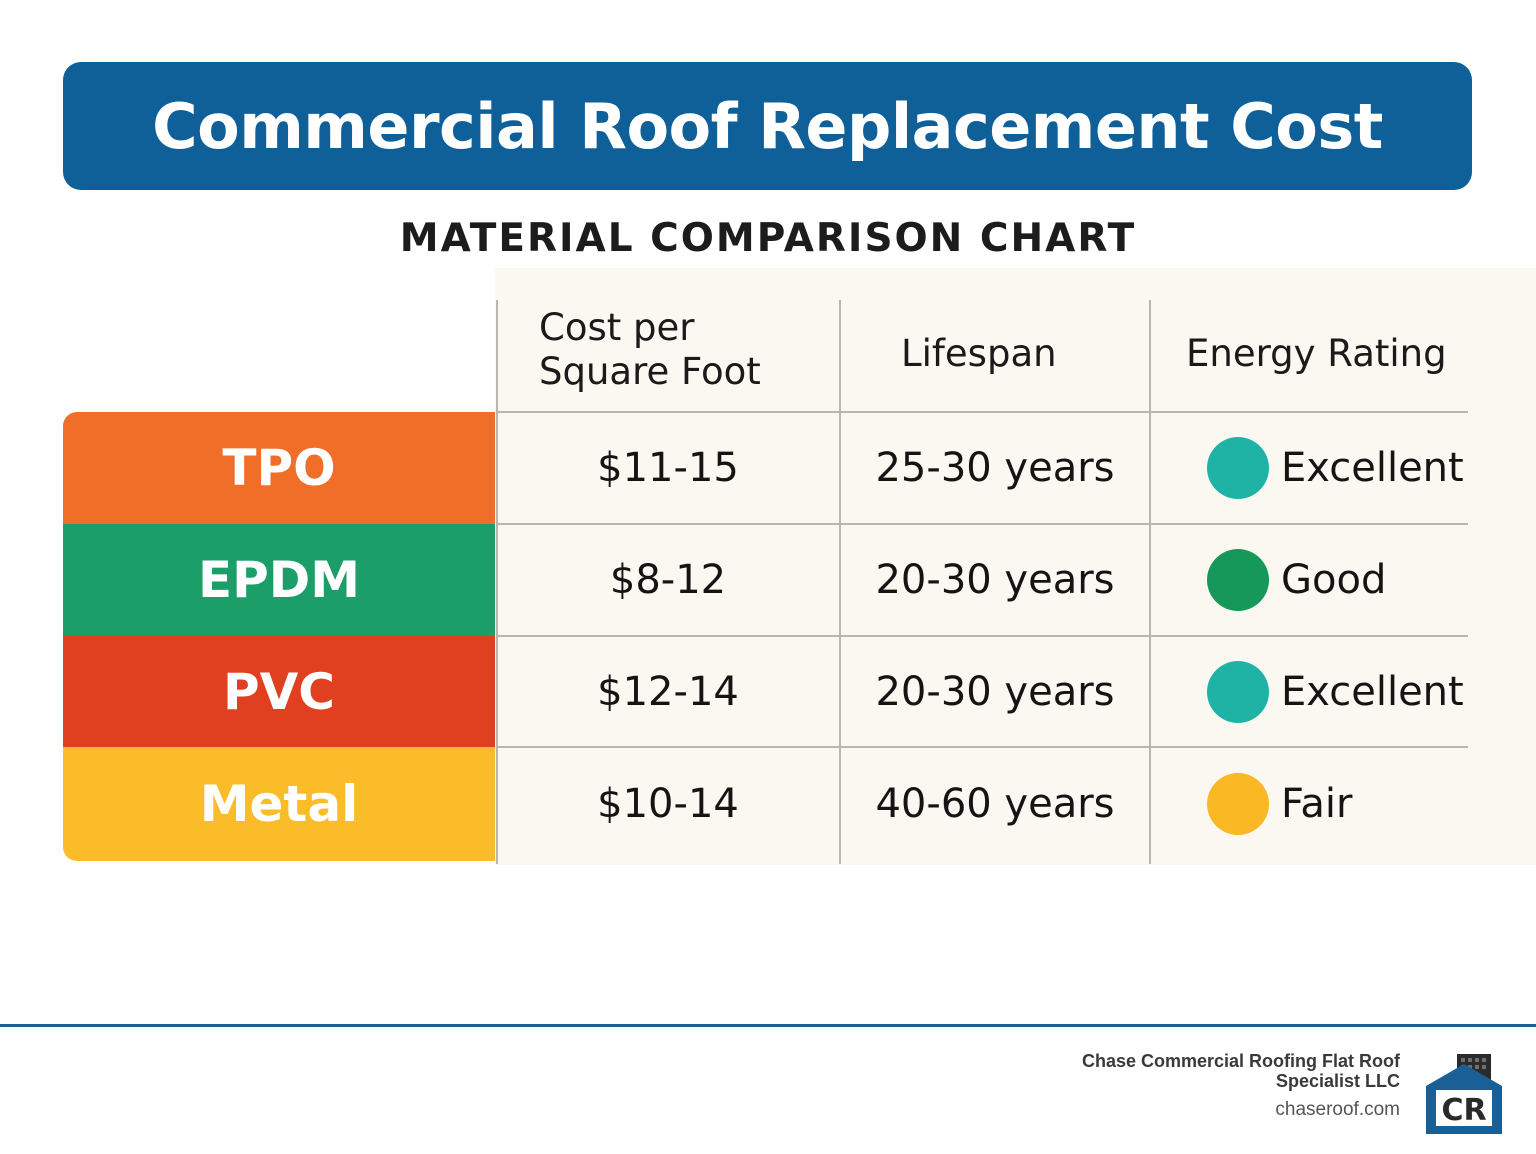  Describe the element at coordinates (995, 580) in the screenshot. I see `cell-lifespan-epdm: 20-30 years` at that location.